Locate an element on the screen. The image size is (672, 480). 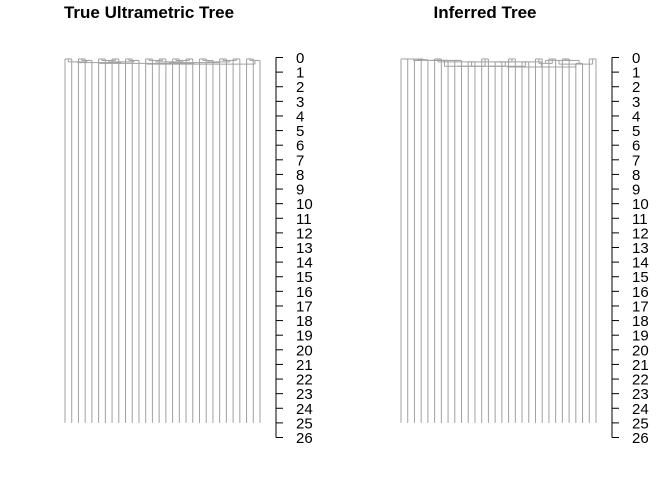
chart-title-inferred-tree: Inferred Tree is located at coordinates (485, 12).